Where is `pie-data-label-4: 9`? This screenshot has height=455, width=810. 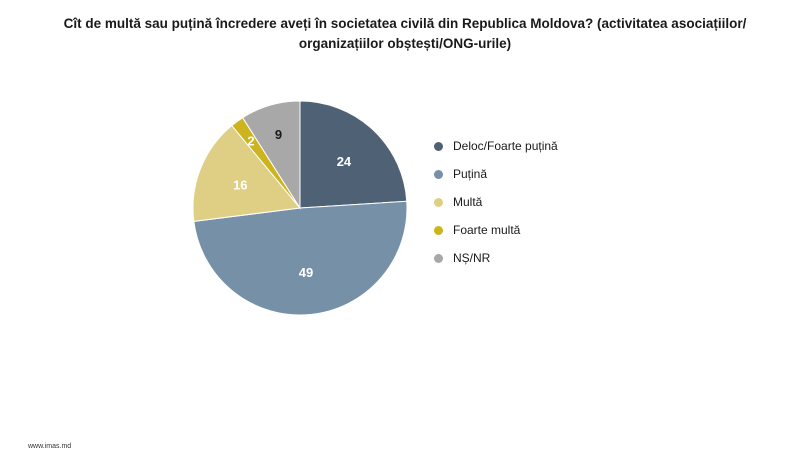 pie-data-label-4: 9 is located at coordinates (278, 134).